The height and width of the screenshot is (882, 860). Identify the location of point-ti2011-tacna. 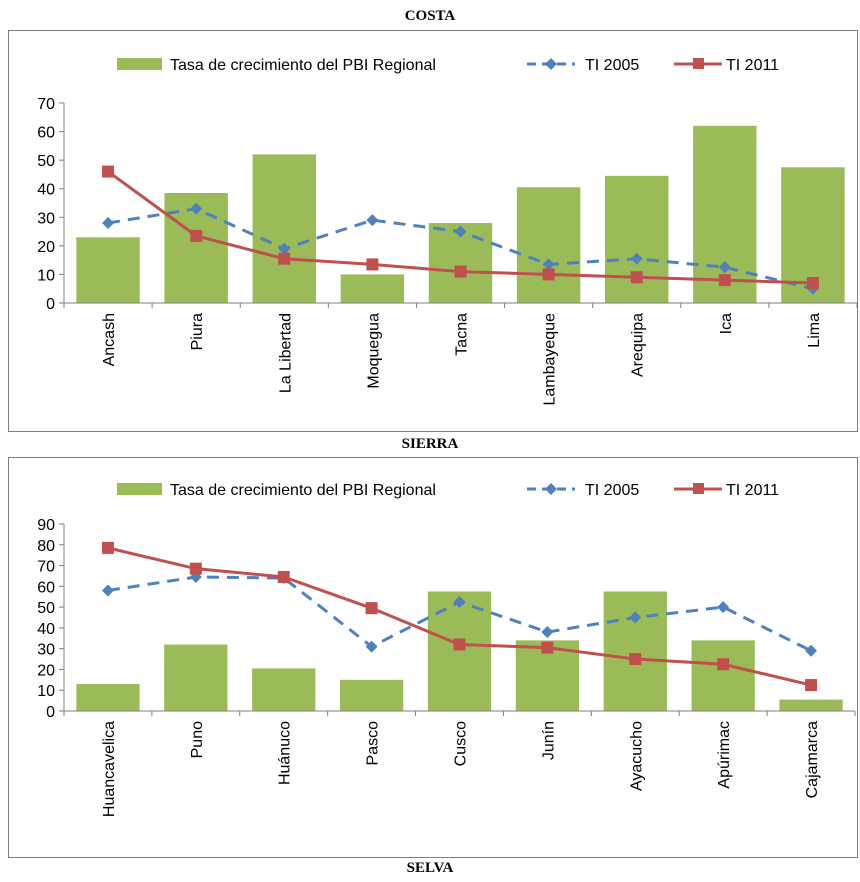
(460, 271).